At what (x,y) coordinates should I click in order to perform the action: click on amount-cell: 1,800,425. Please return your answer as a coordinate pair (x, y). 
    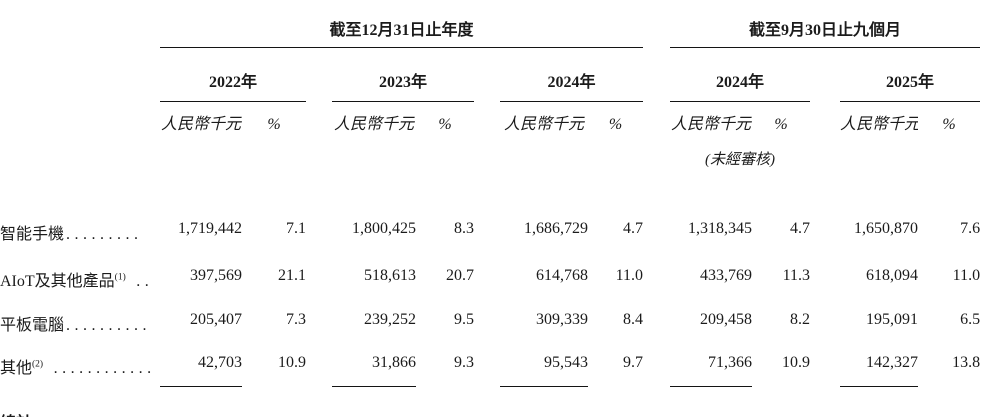
    Looking at the image, I should click on (384, 228).